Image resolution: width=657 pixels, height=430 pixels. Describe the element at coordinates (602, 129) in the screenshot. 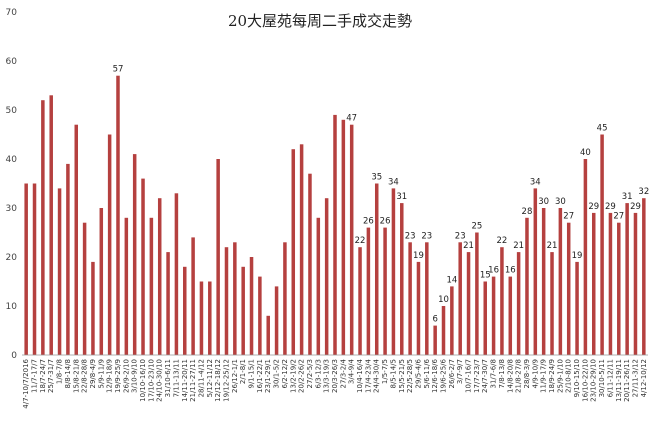

I see `data-label: 45` at that location.